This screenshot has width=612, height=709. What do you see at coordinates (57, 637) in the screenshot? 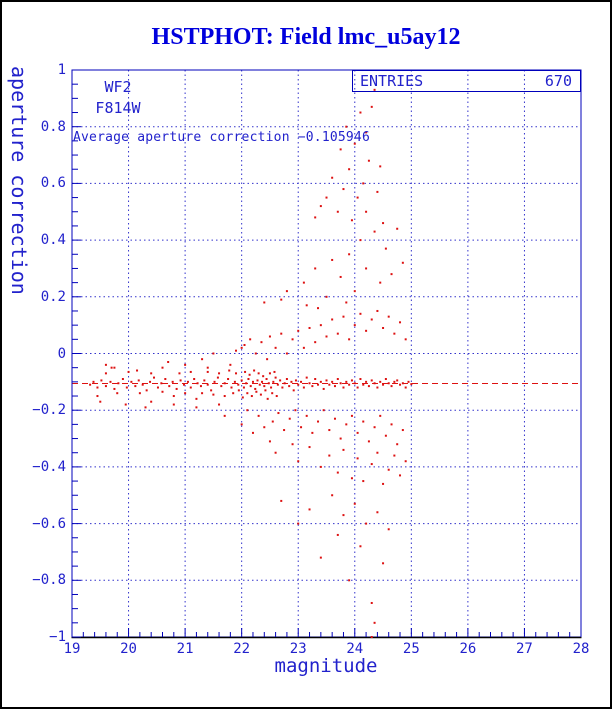
I see `y-tick-label: −1` at bounding box center [57, 637].